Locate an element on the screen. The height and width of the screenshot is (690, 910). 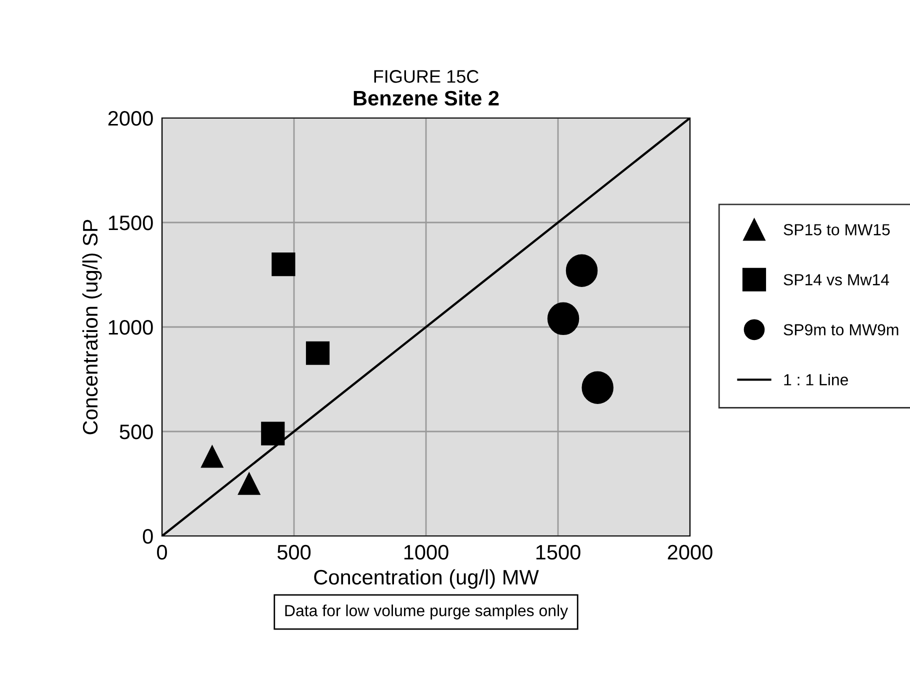
legend-label: SP9m to MW9m is located at coordinates (841, 330).